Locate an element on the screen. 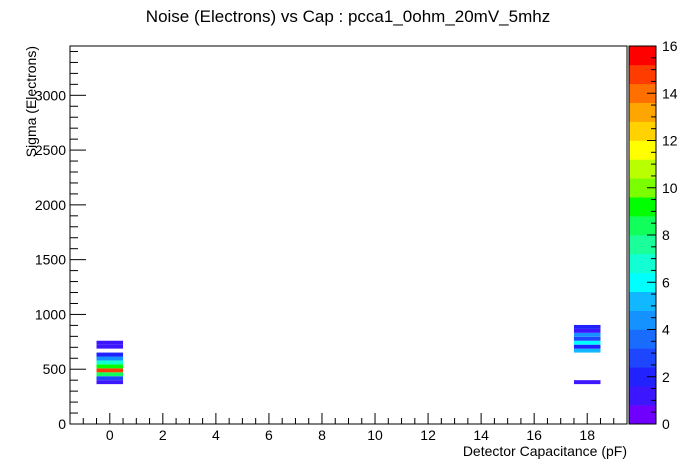 The width and height of the screenshot is (696, 472). z-tick-label: 12 is located at coordinates (670, 141).